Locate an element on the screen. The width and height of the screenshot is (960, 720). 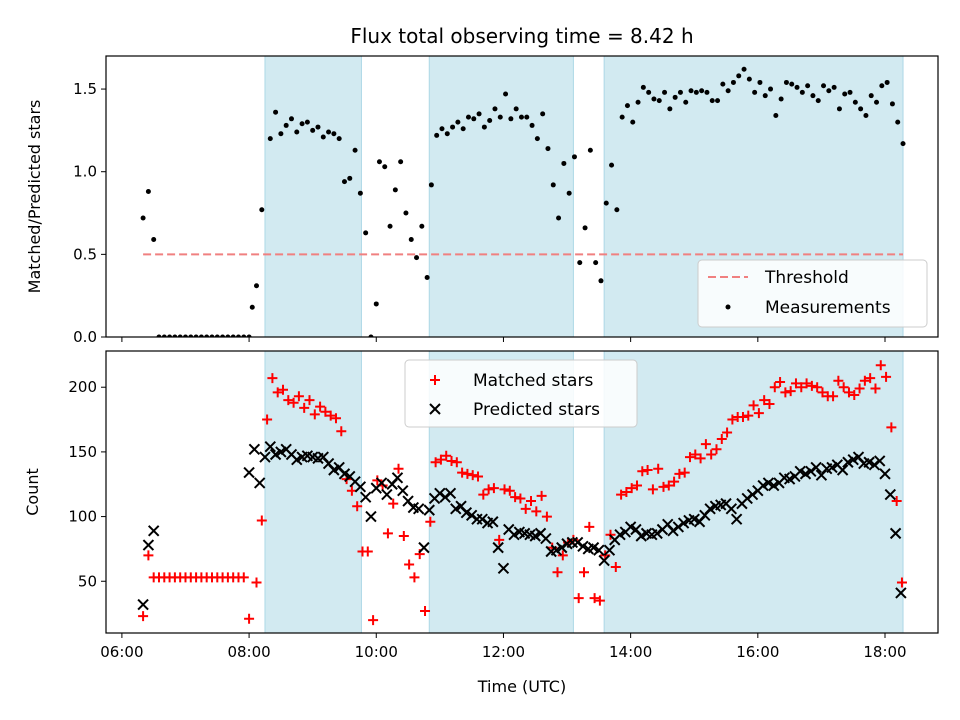
legend-matched-swatch is located at coordinates (435, 380).